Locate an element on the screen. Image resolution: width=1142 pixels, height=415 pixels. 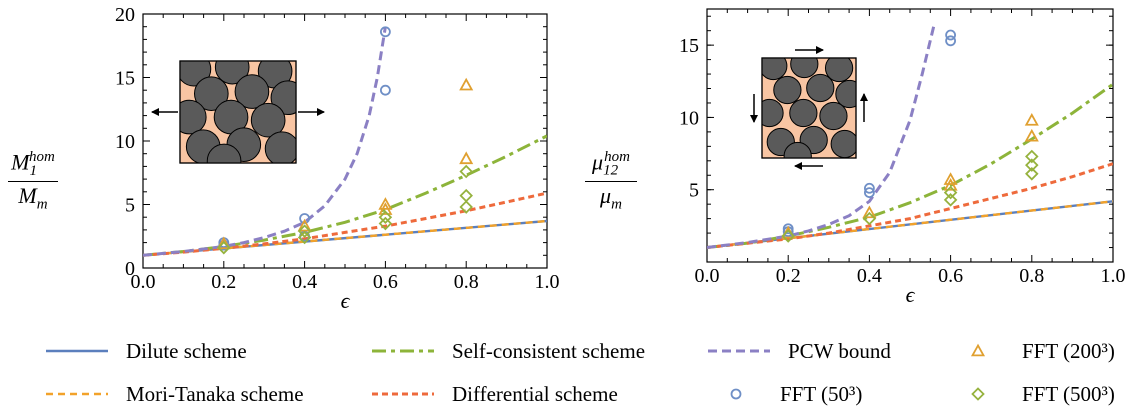
sc-series-line is located at coordinates (910, 165).